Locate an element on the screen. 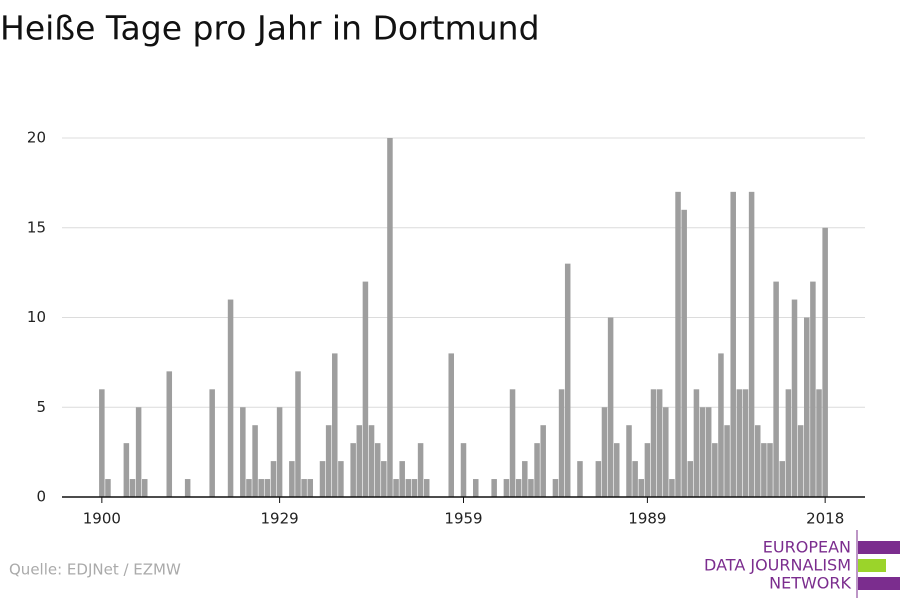  x-tick-label: 2018 is located at coordinates (825, 519).